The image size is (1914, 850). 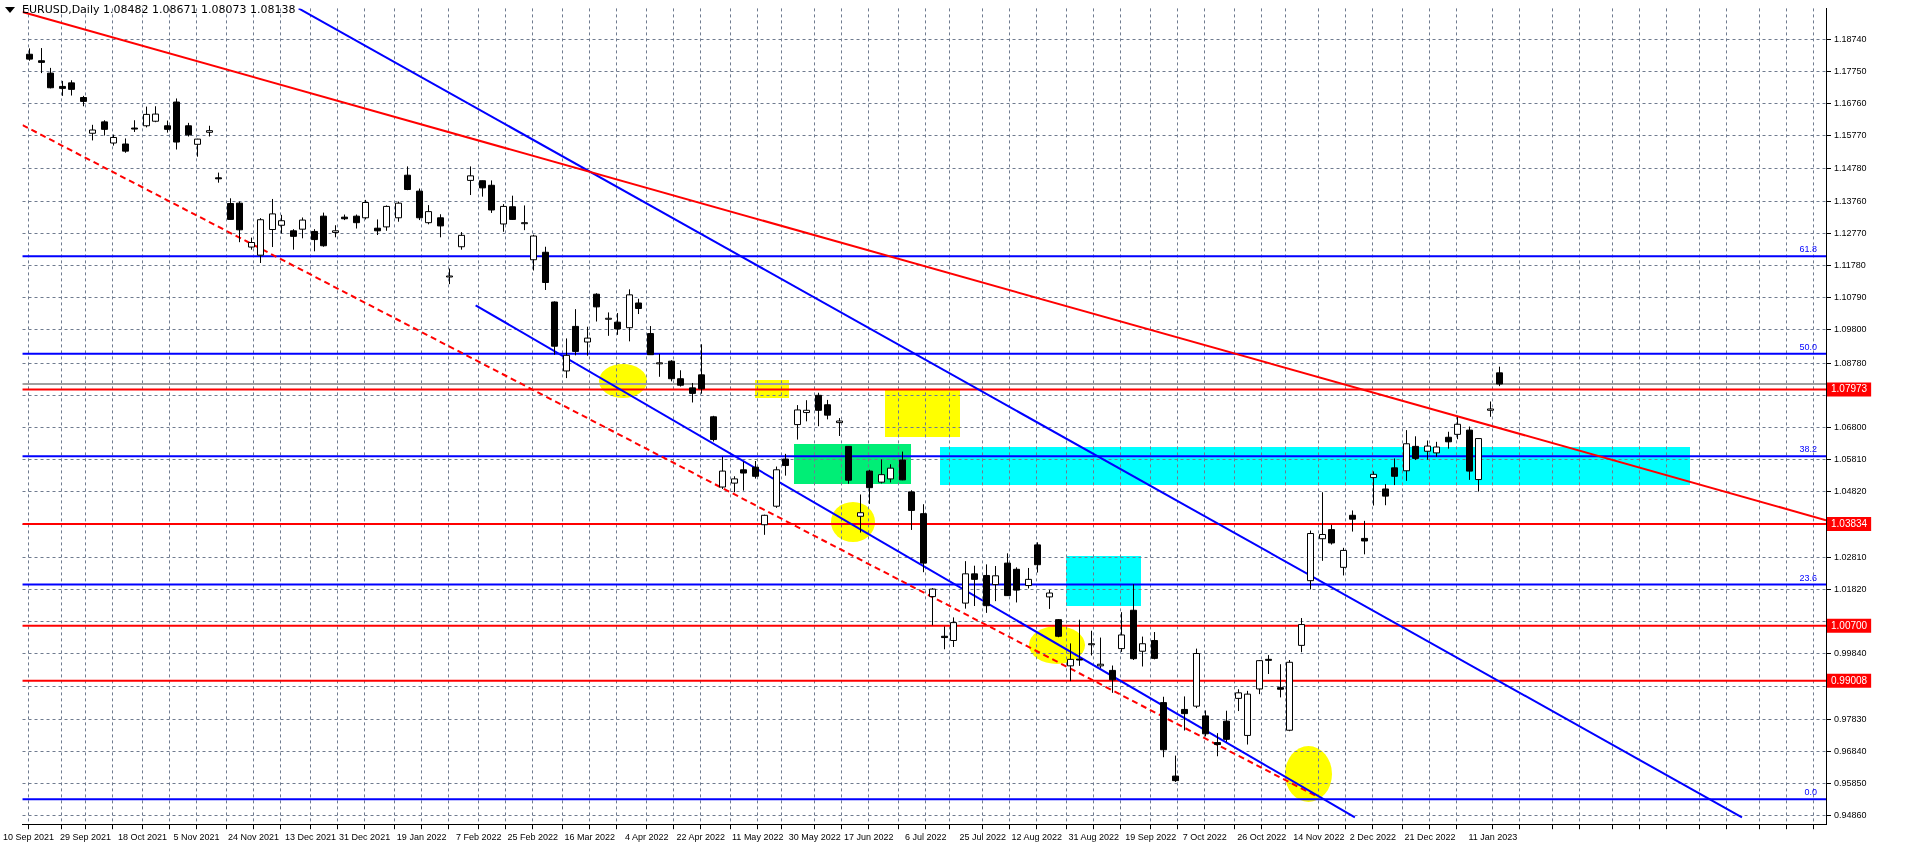 What do you see at coordinates (1849, 625) in the screenshot?
I see `ref-line-label: 1.00700` at bounding box center [1849, 625].